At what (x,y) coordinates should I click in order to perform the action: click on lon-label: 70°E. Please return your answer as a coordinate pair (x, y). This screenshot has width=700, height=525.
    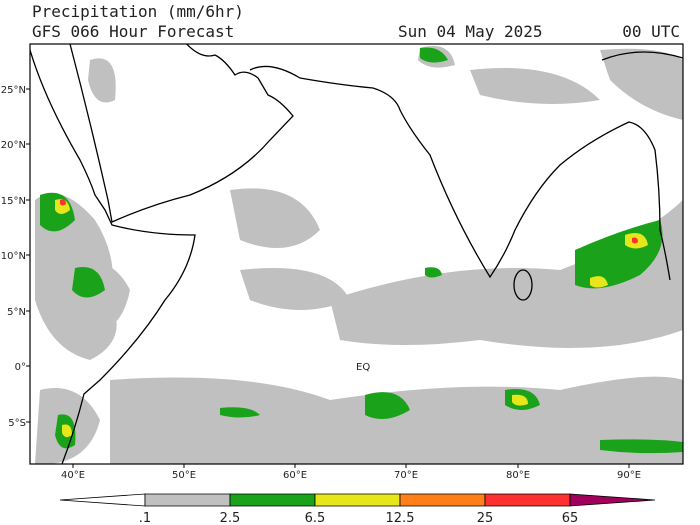
    Looking at the image, I should click on (406, 475).